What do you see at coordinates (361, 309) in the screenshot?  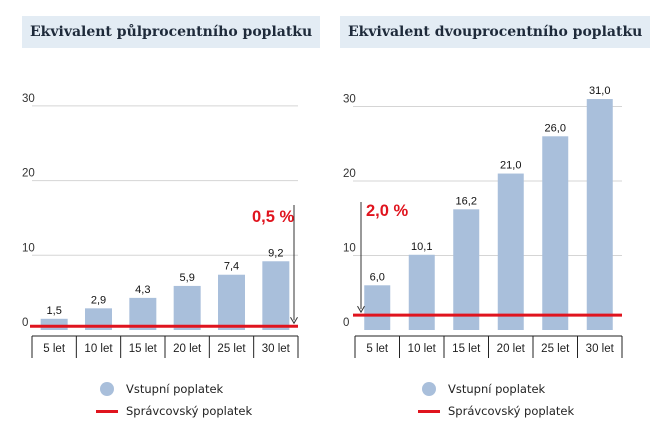 I see `right-arrow-head` at bounding box center [361, 309].